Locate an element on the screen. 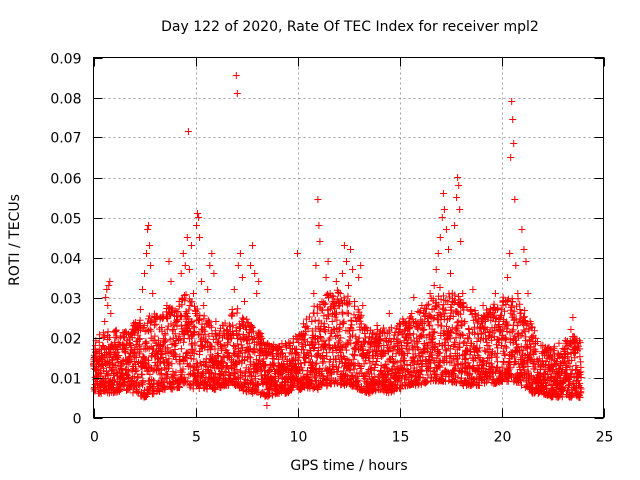 This screenshot has width=640, height=480. x-tick-label: 5 is located at coordinates (196, 438).